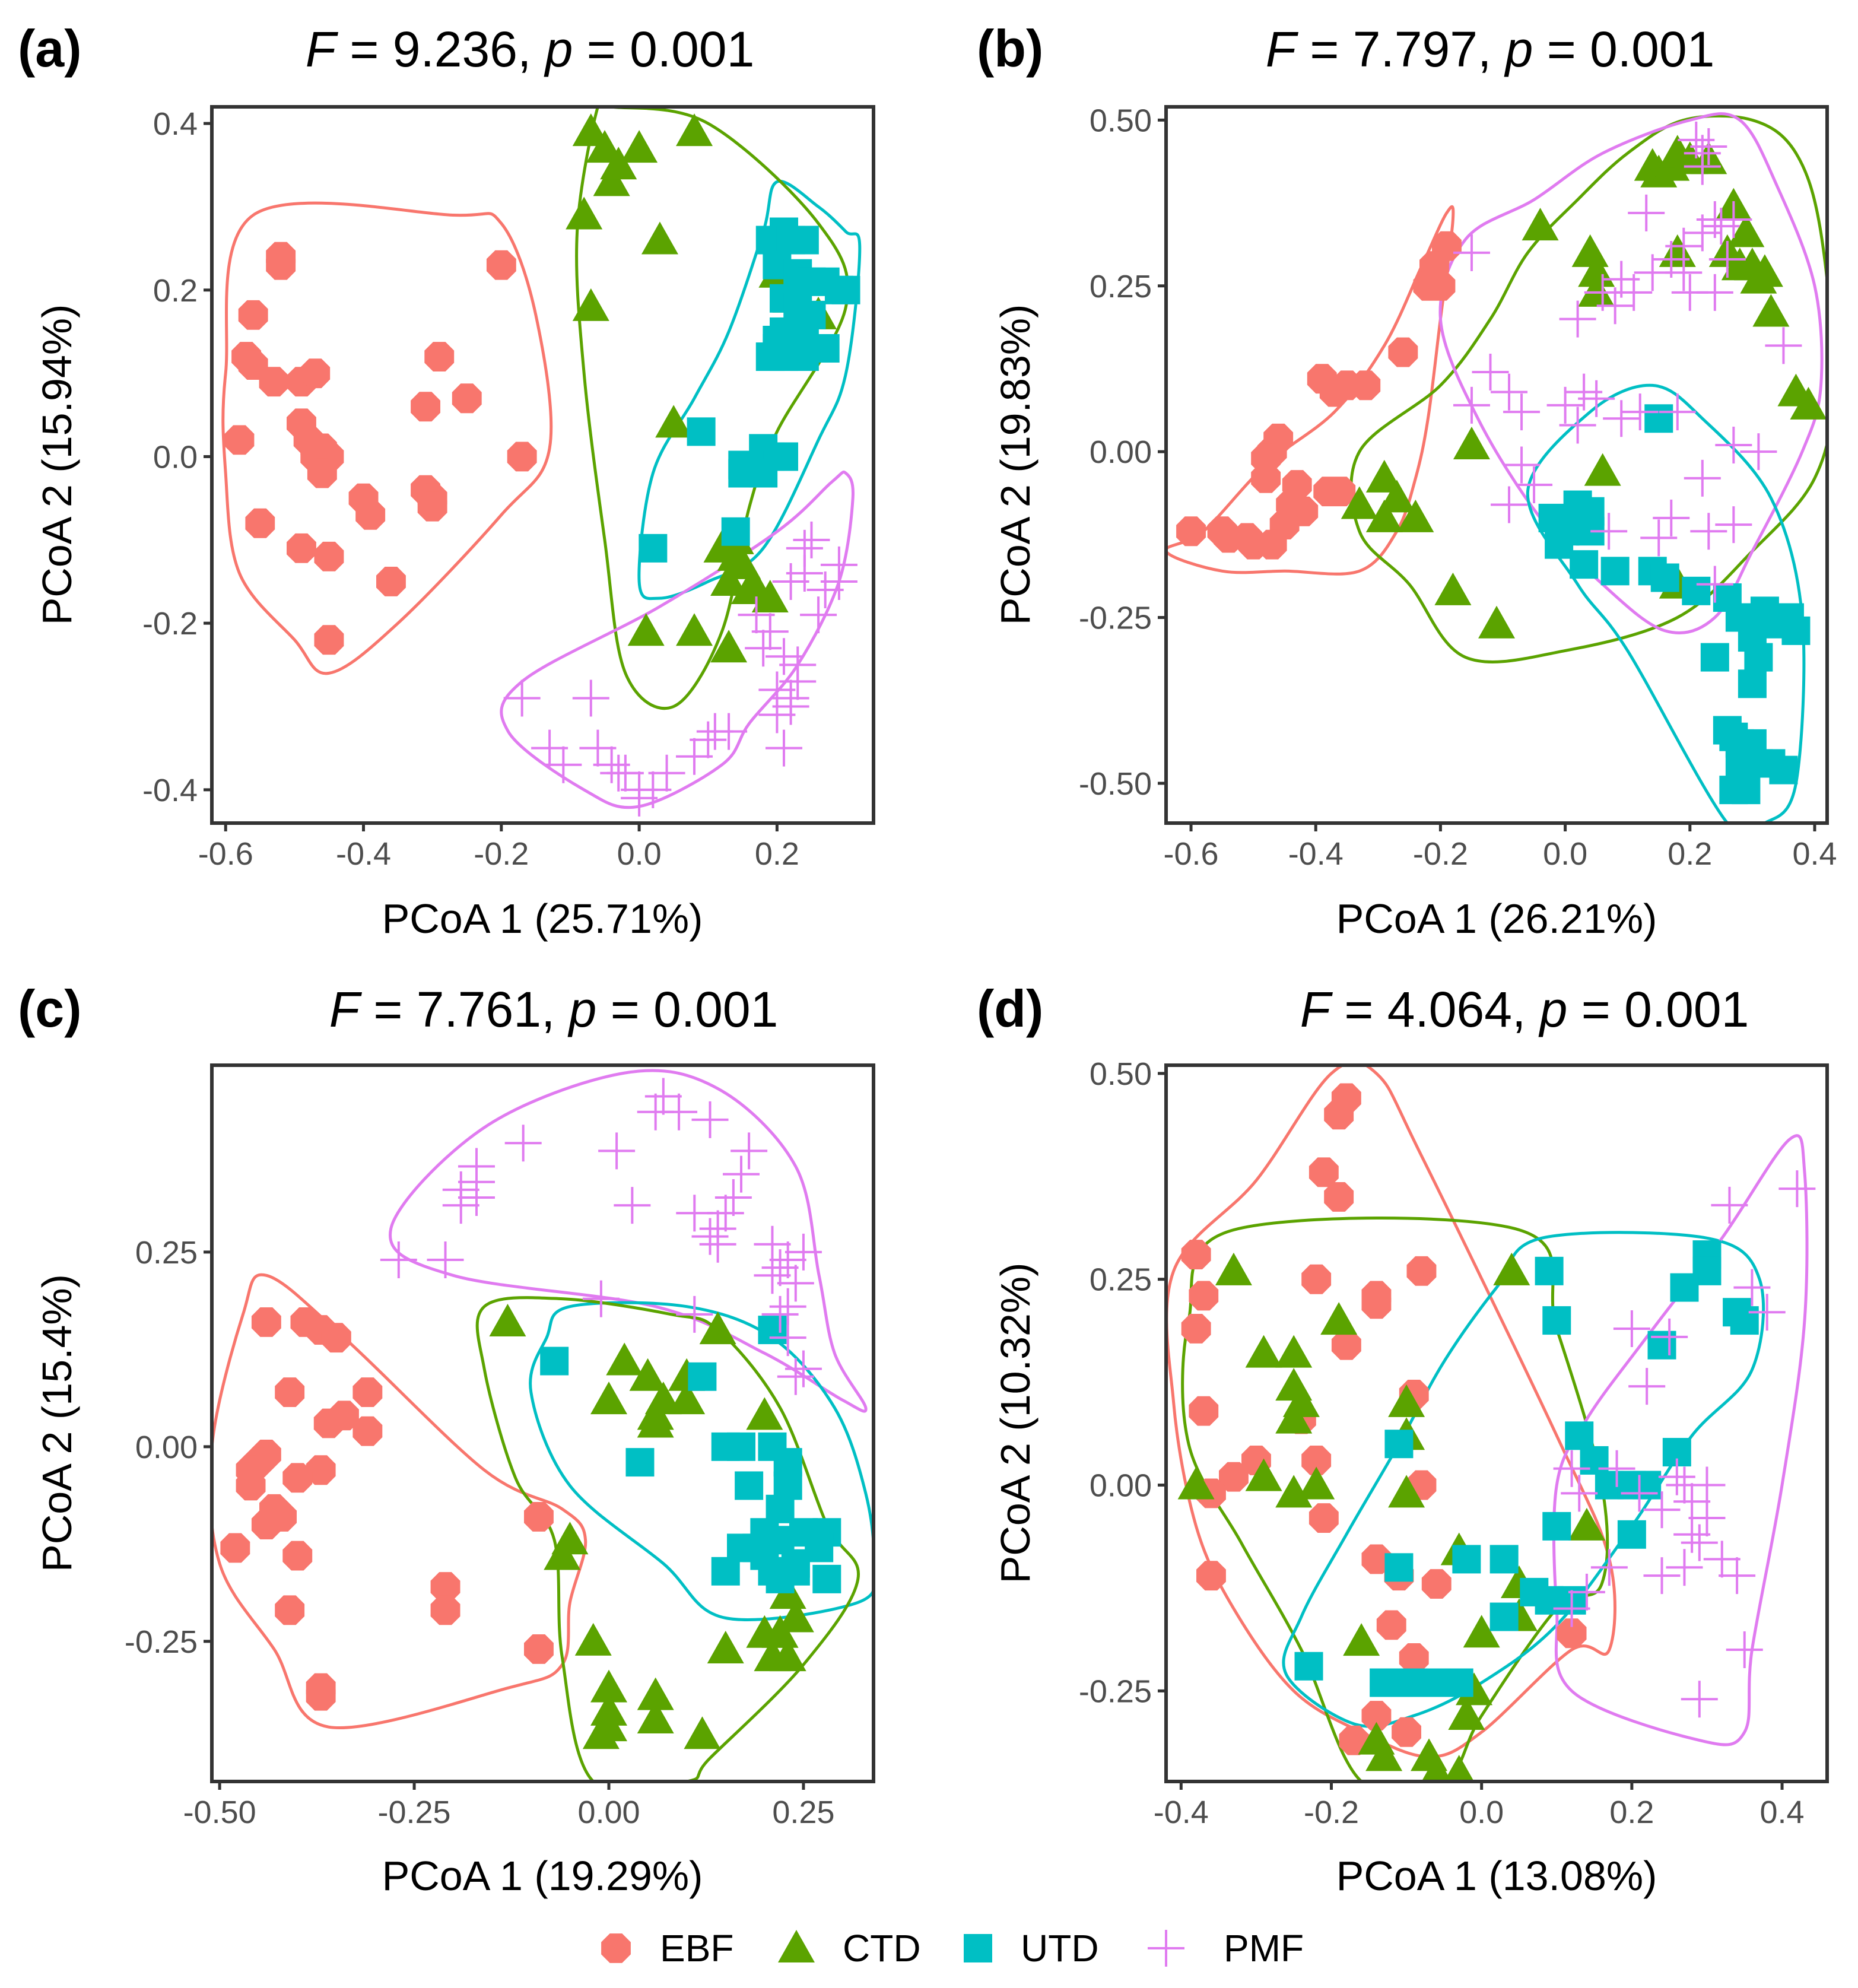  What do you see at coordinates (978, 1948) in the screenshot?
I see `square-icon` at bounding box center [978, 1948].